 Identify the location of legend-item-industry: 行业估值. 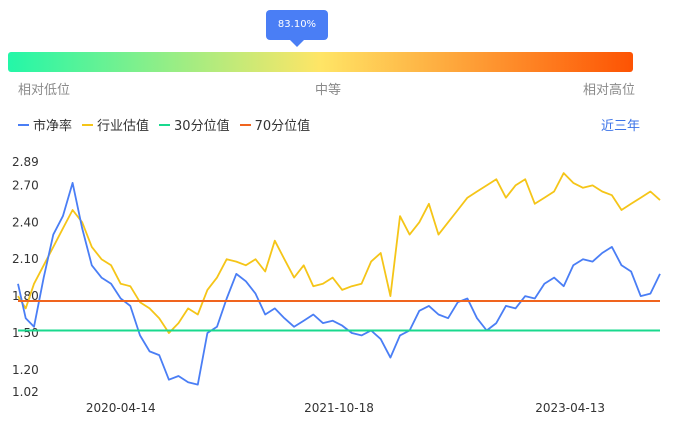
(115, 124).